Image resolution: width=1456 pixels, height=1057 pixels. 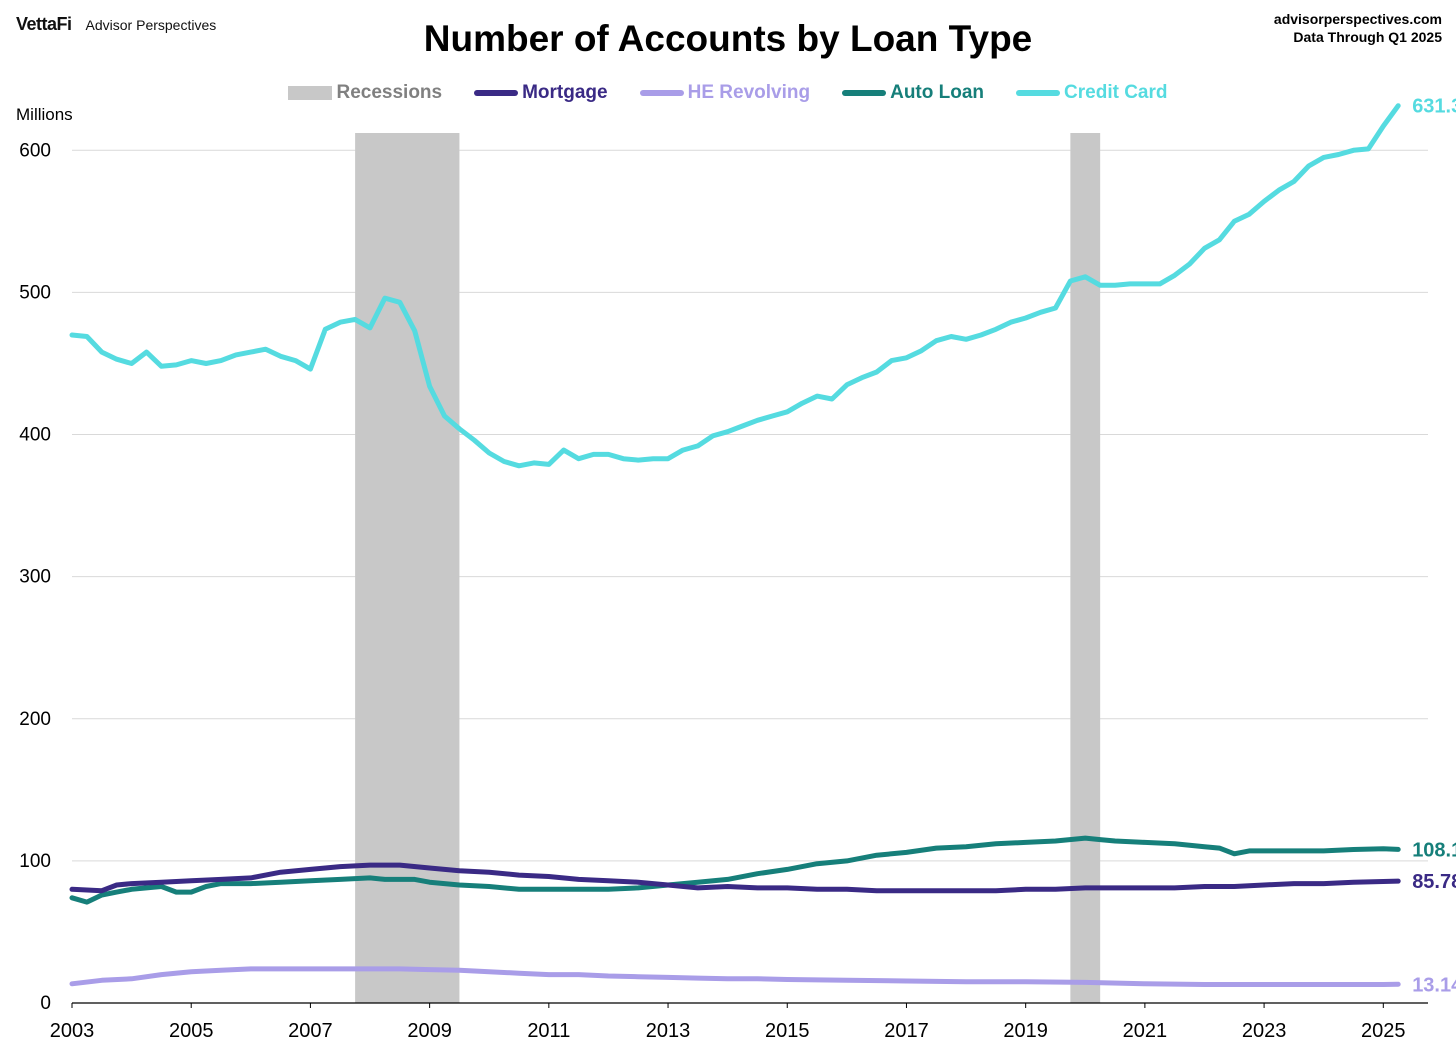 I want to click on x-tick-label: 2017, so click(x=906, y=1031).